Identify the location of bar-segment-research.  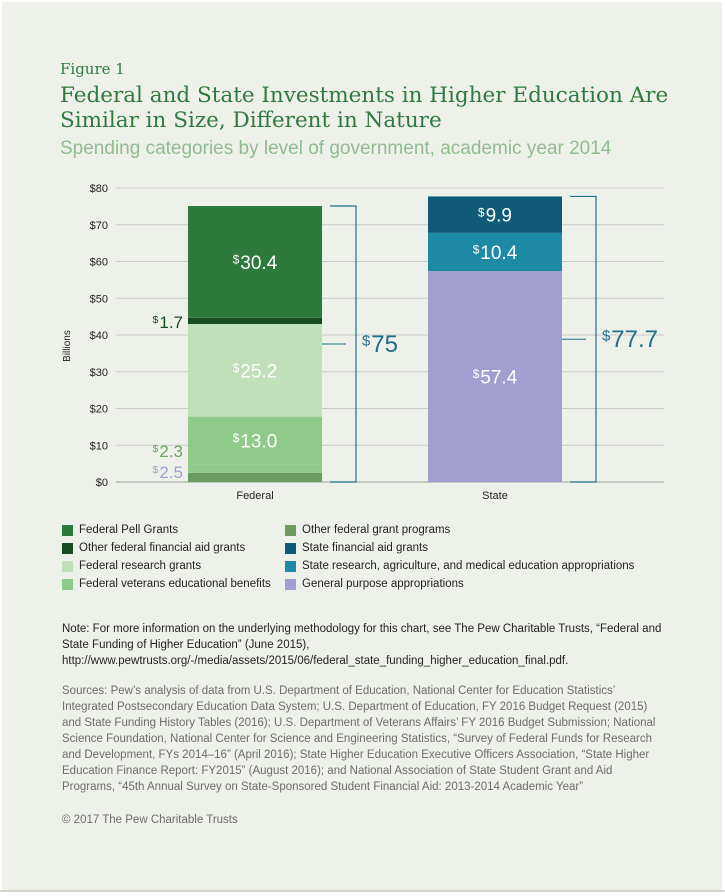
(255, 370).